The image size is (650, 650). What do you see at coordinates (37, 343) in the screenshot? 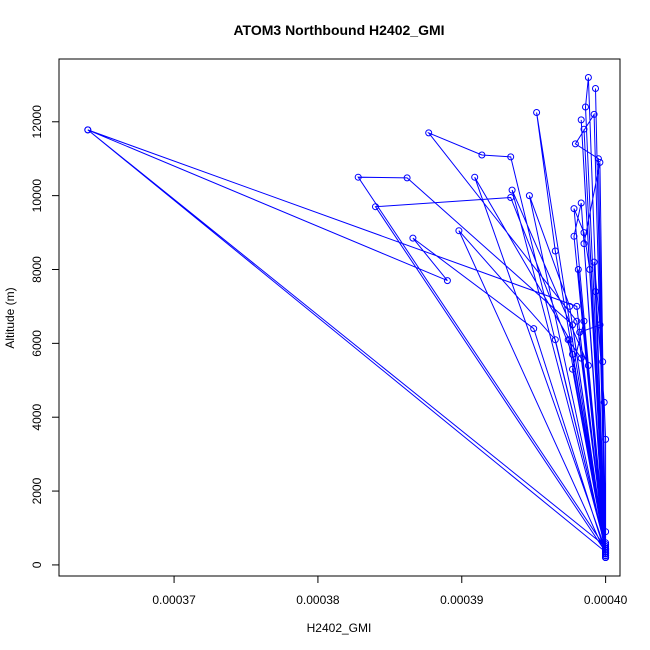
I see `y-tick-label: 6000` at bounding box center [37, 343].